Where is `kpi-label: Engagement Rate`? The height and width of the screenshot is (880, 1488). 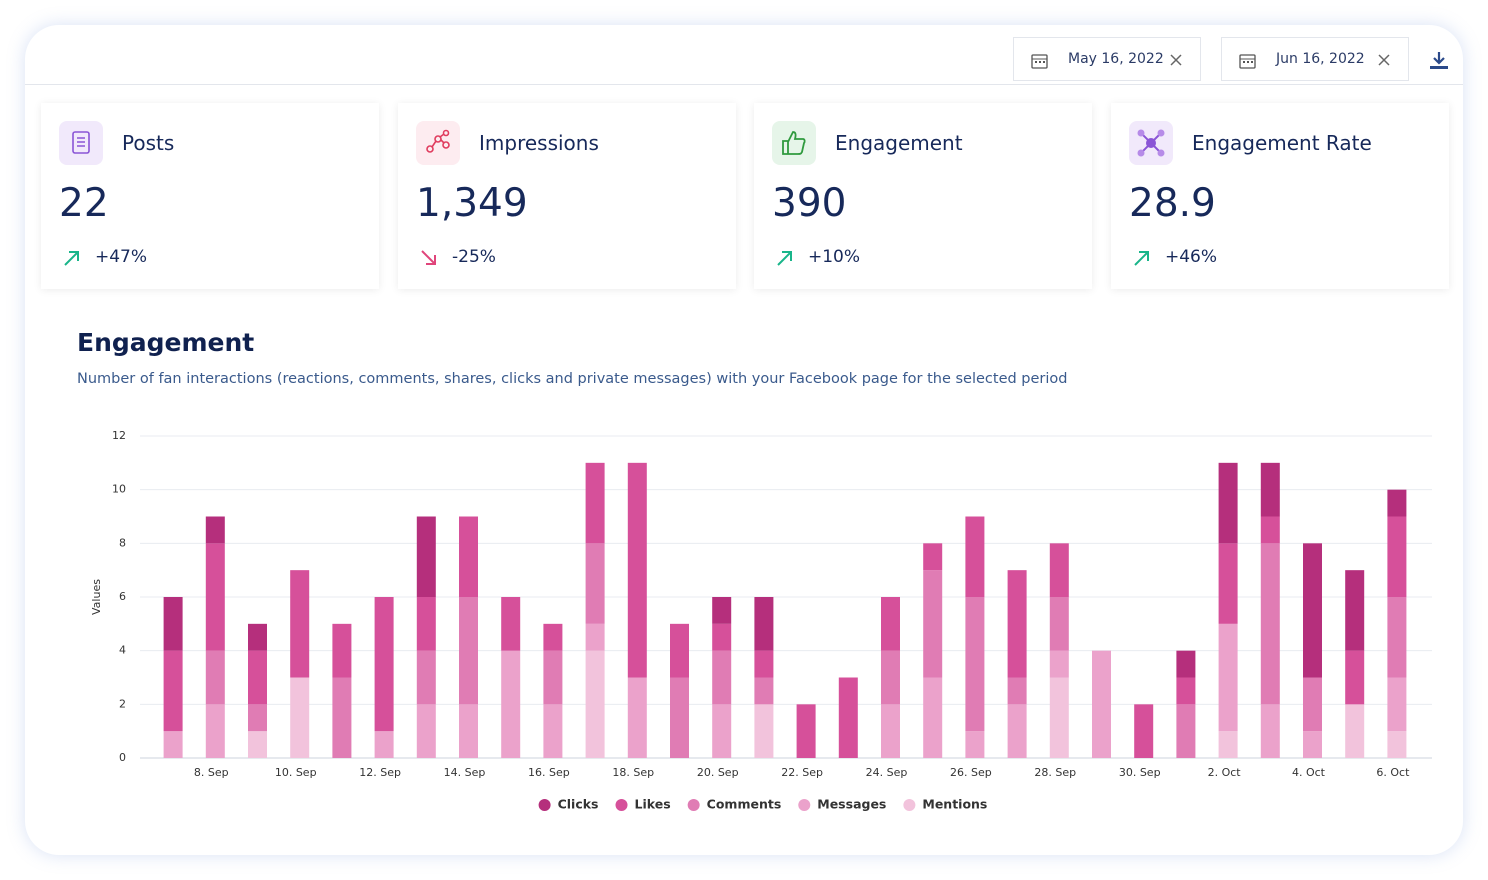
kpi-label: Engagement Rate is located at coordinates (1282, 143).